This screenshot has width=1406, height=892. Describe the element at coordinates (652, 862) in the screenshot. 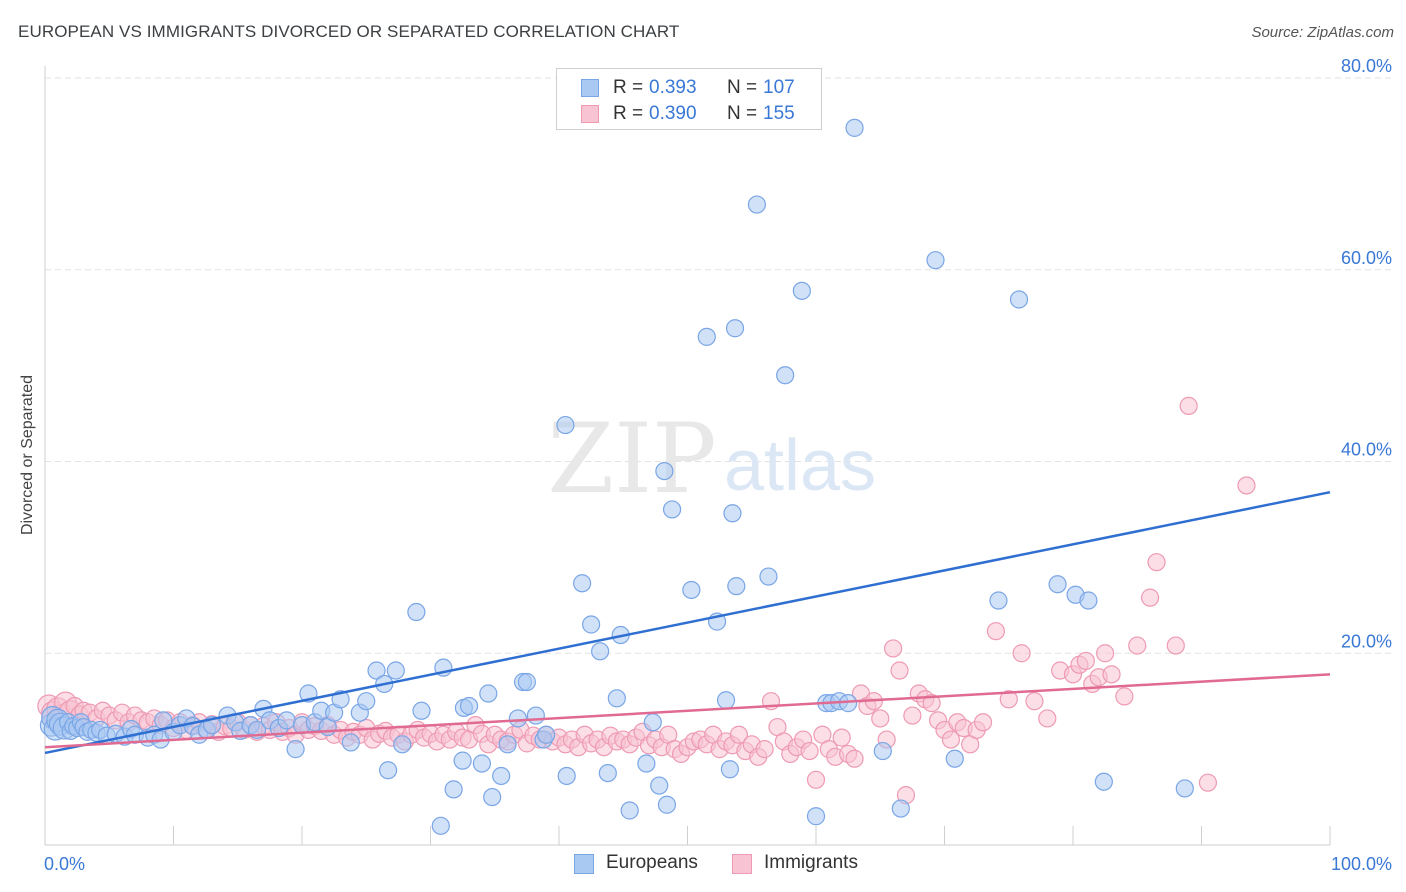

I see `legend-label-europeans: Europeans` at that location.